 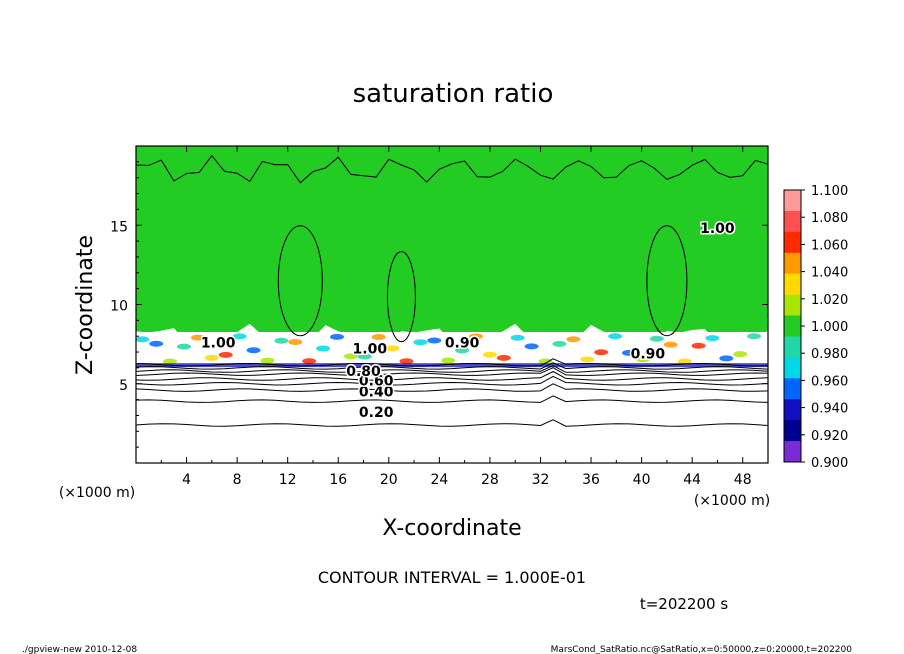 I want to click on x-tick-label: 40, so click(x=642, y=480).